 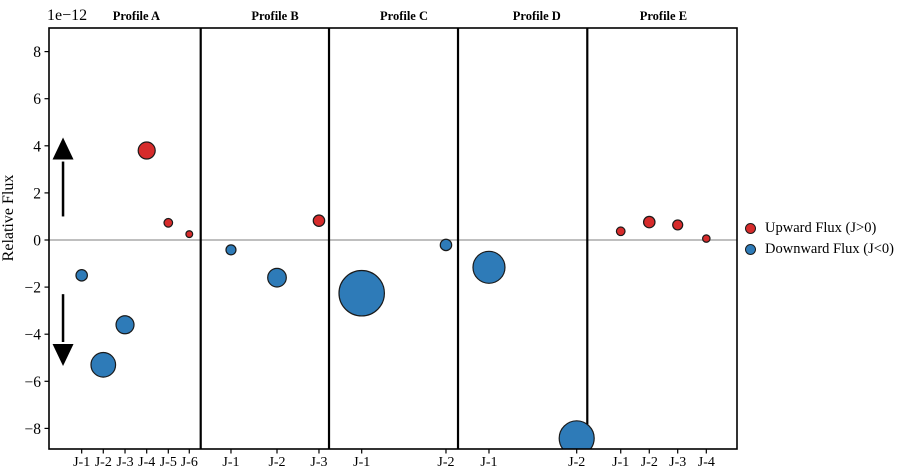 What do you see at coordinates (33, 429) in the screenshot?
I see `y-tick-label: −8` at bounding box center [33, 429].